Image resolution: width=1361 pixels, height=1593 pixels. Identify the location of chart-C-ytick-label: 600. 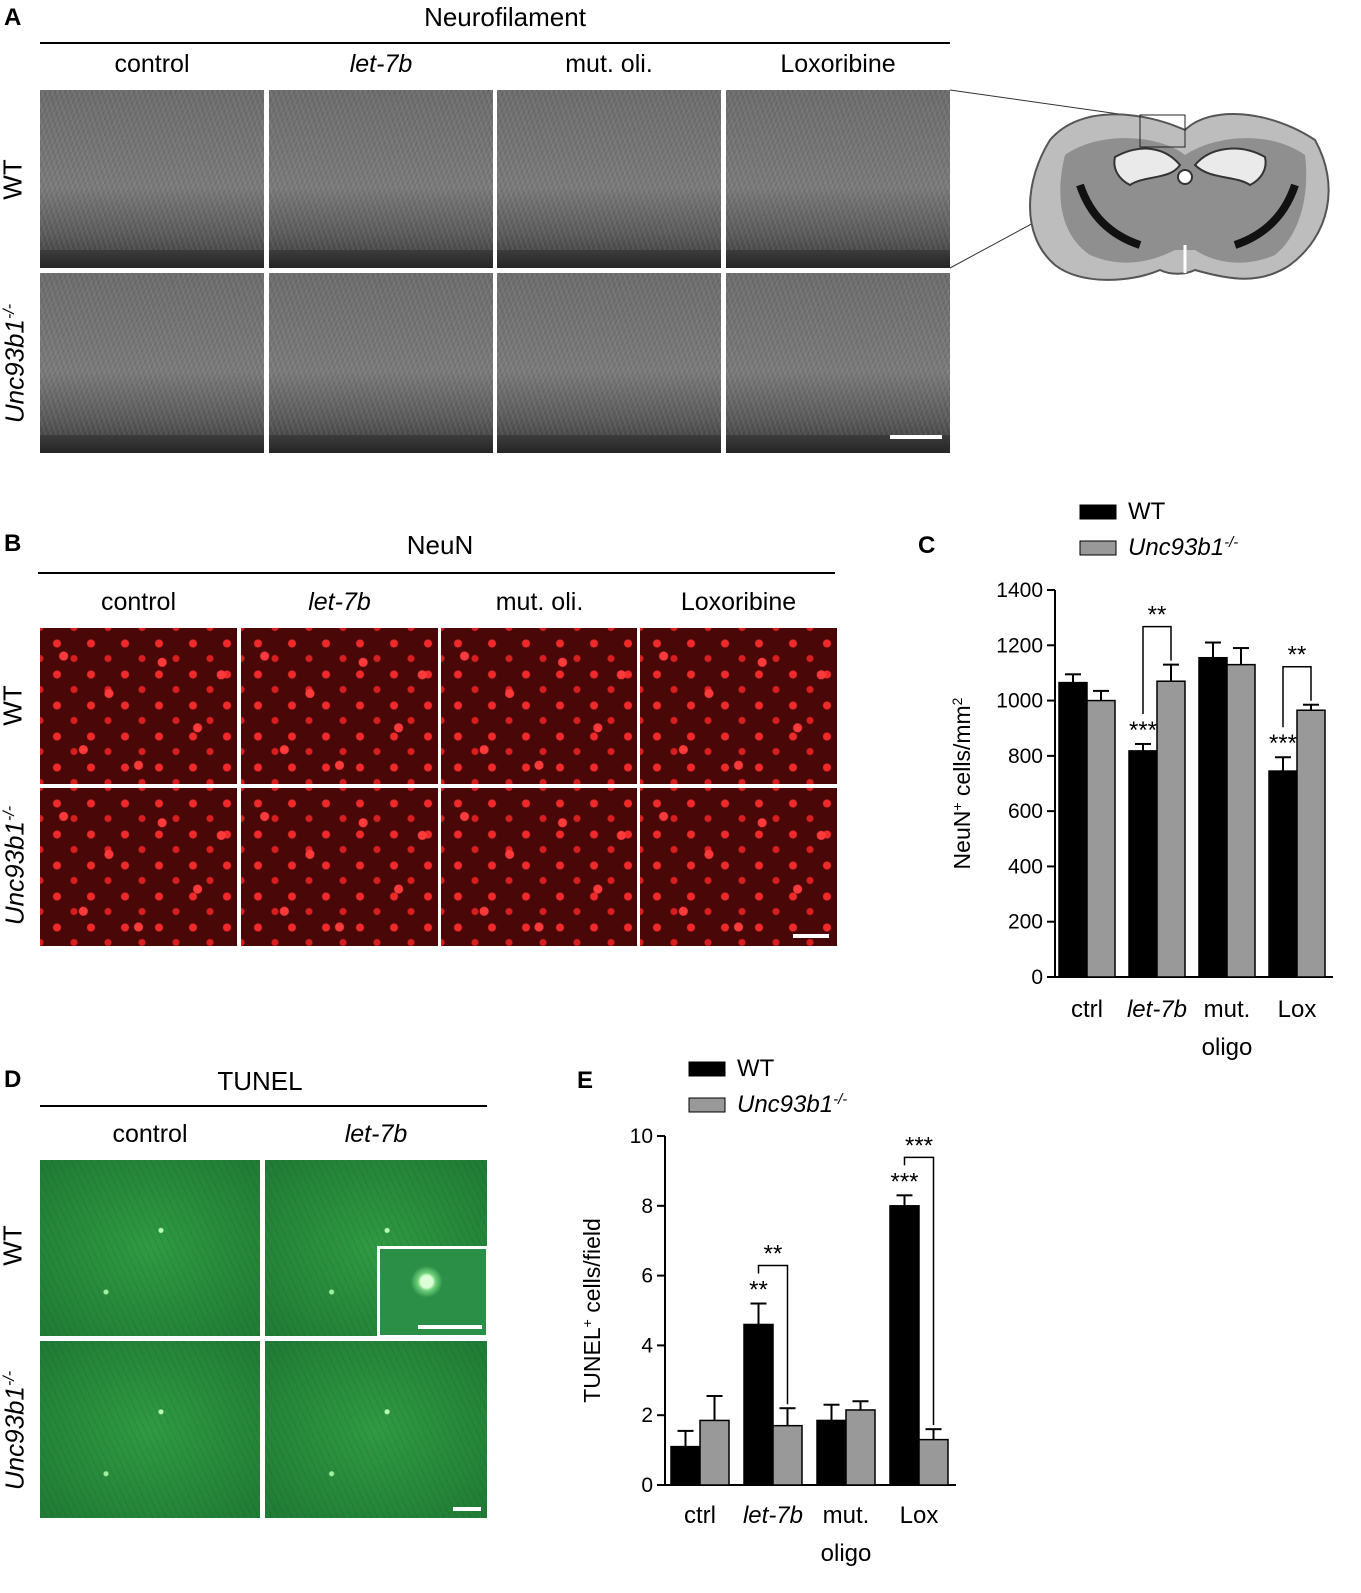
(1025, 811).